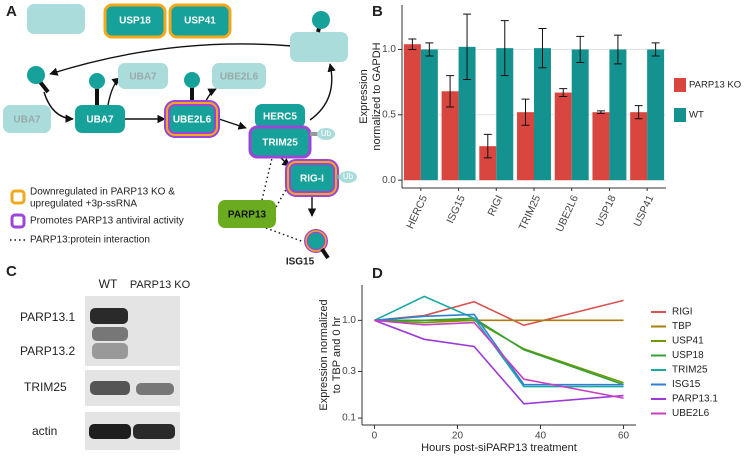 This screenshot has width=744, height=456. What do you see at coordinates (715, 85) in the screenshot?
I see `legend-label: PARP13 KO` at bounding box center [715, 85].